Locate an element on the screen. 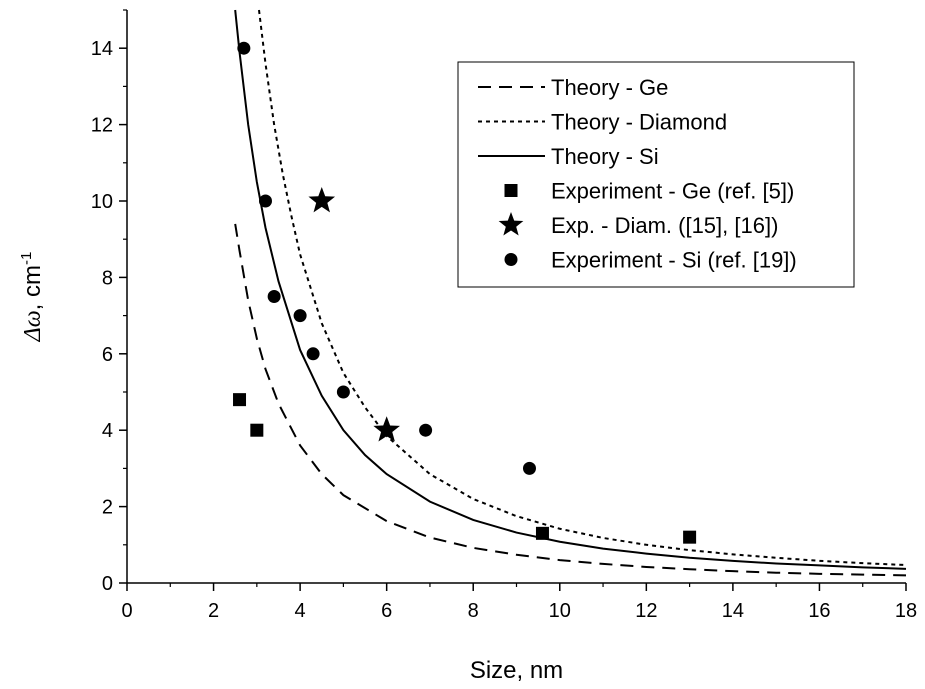 The width and height of the screenshot is (925, 689). x-tick-label: 0 is located at coordinates (126, 611).